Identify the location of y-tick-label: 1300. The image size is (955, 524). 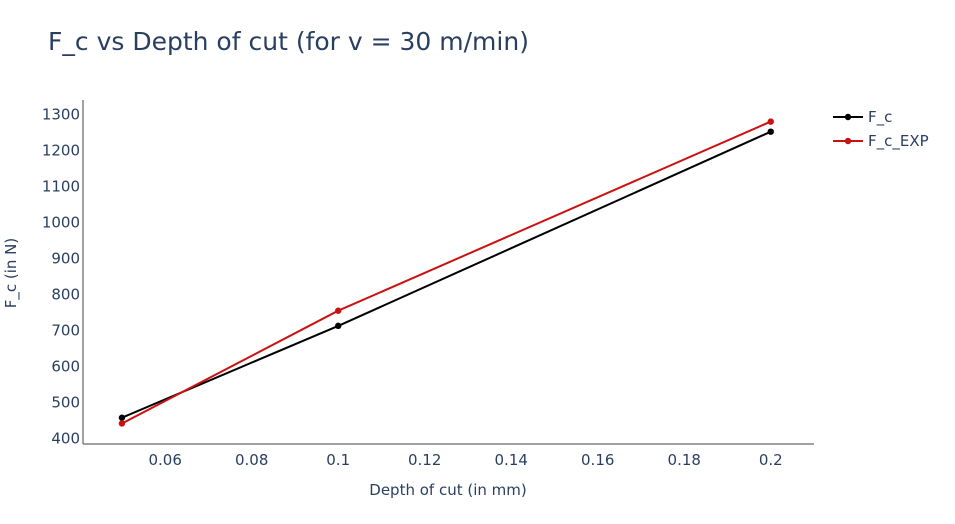
(61, 114).